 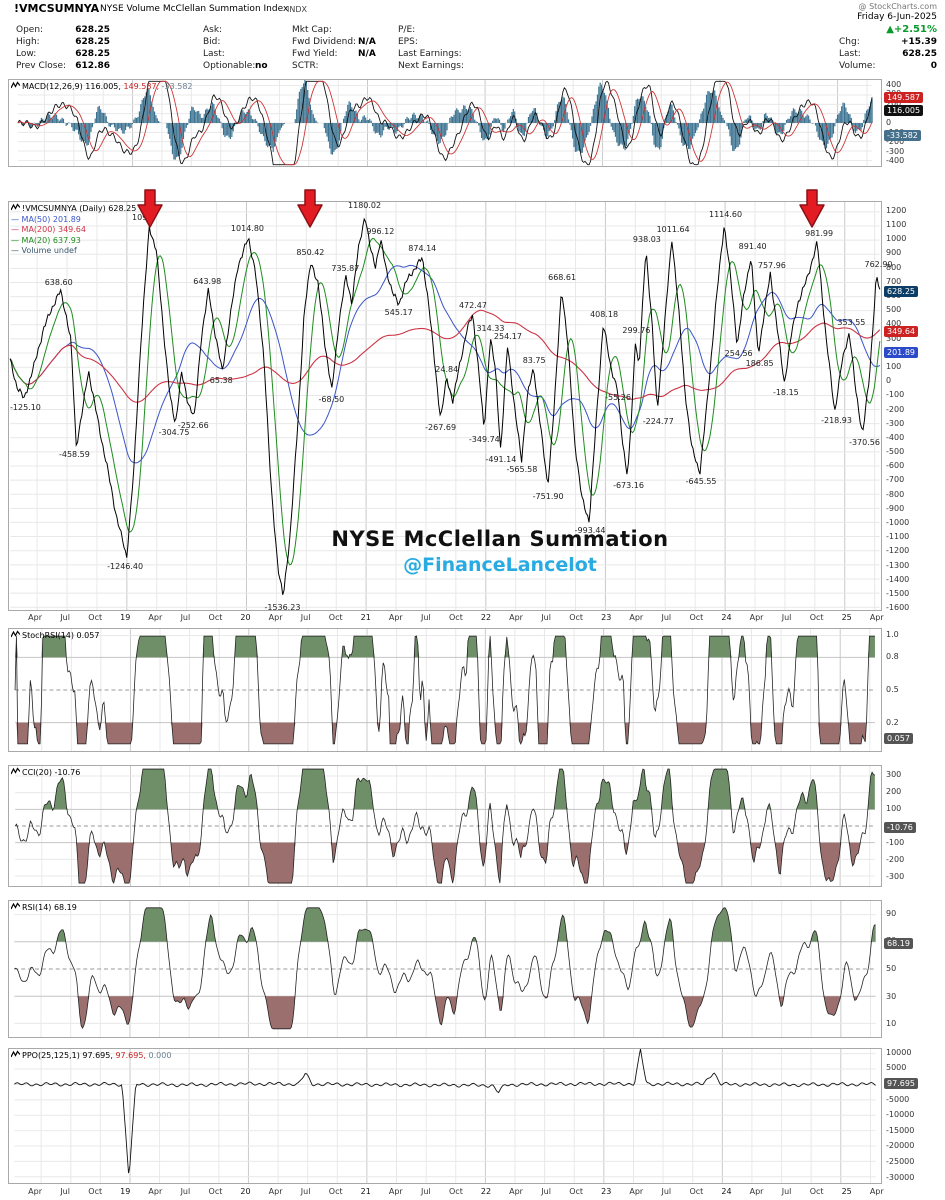 I want to click on y-tick-label: -1300, so click(x=898, y=565).